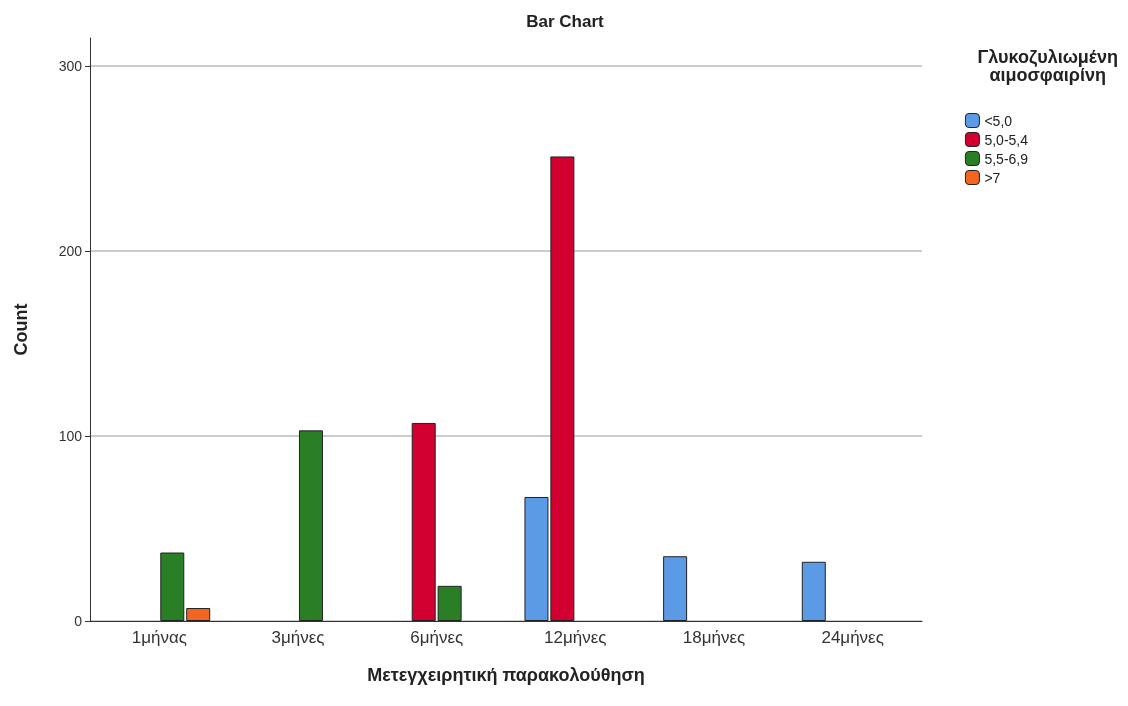 The width and height of the screenshot is (1128, 706). Describe the element at coordinates (21, 329) in the screenshot. I see `y-axis-title: Count` at that location.